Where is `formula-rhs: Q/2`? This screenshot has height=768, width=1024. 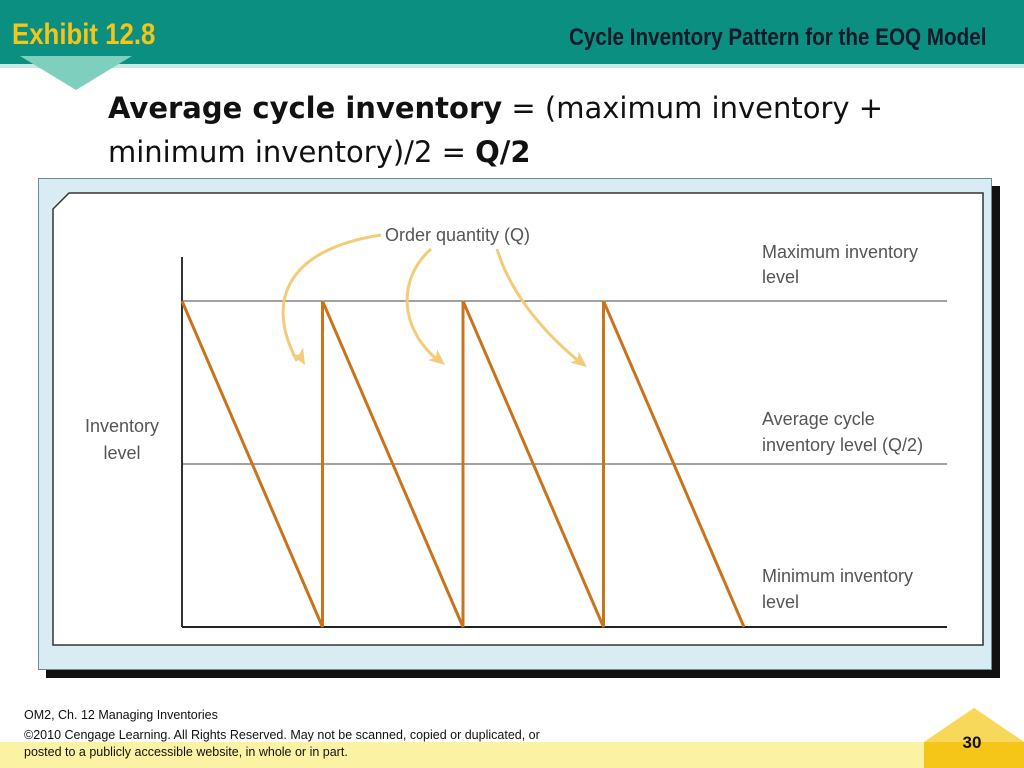 formula-rhs: Q/2 is located at coordinates (503, 152).